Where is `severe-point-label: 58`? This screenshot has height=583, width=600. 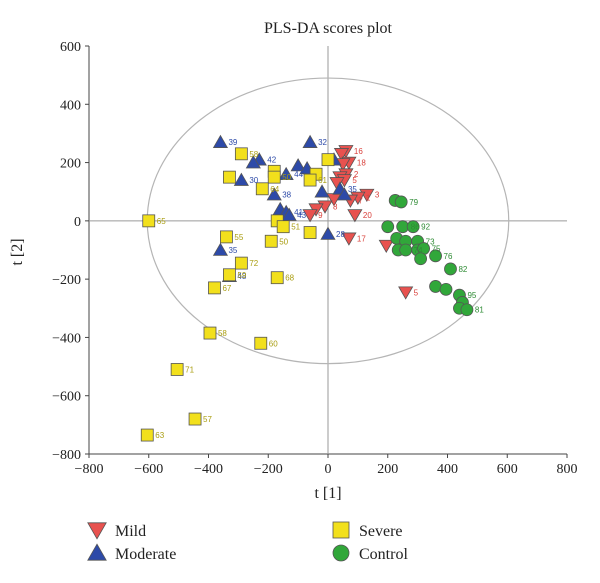
severe-point-label: 58 is located at coordinates (253, 154).